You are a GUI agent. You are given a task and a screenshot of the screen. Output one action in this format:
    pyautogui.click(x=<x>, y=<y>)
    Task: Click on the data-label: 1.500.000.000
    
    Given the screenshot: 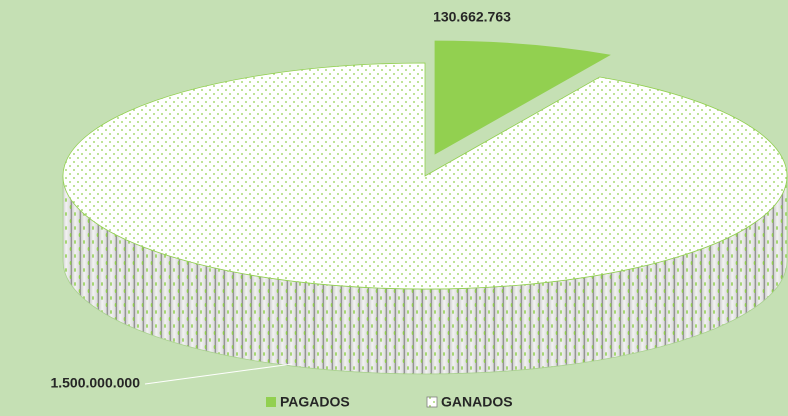 What is the action you would take?
    pyautogui.click(x=95, y=383)
    